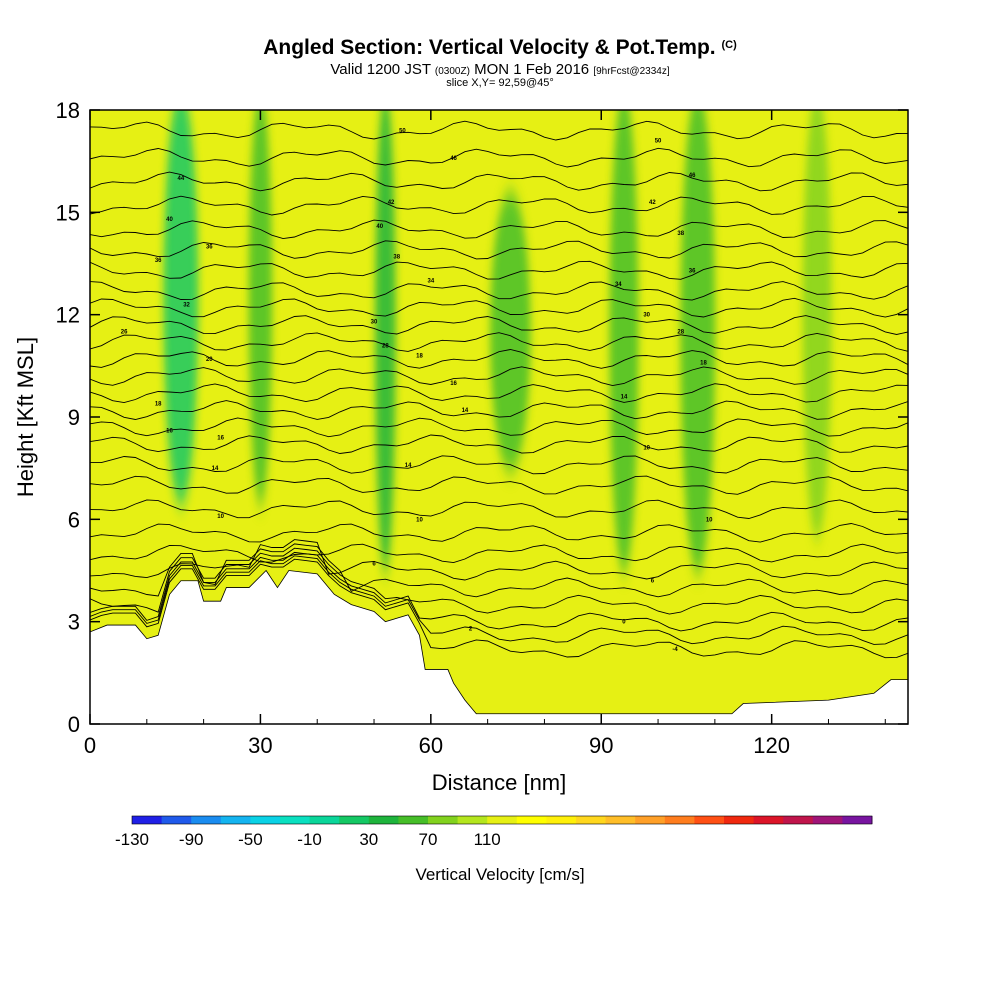 This screenshot has width=1000, height=1000. I want to click on contour-label-16: 38, so click(396, 258).